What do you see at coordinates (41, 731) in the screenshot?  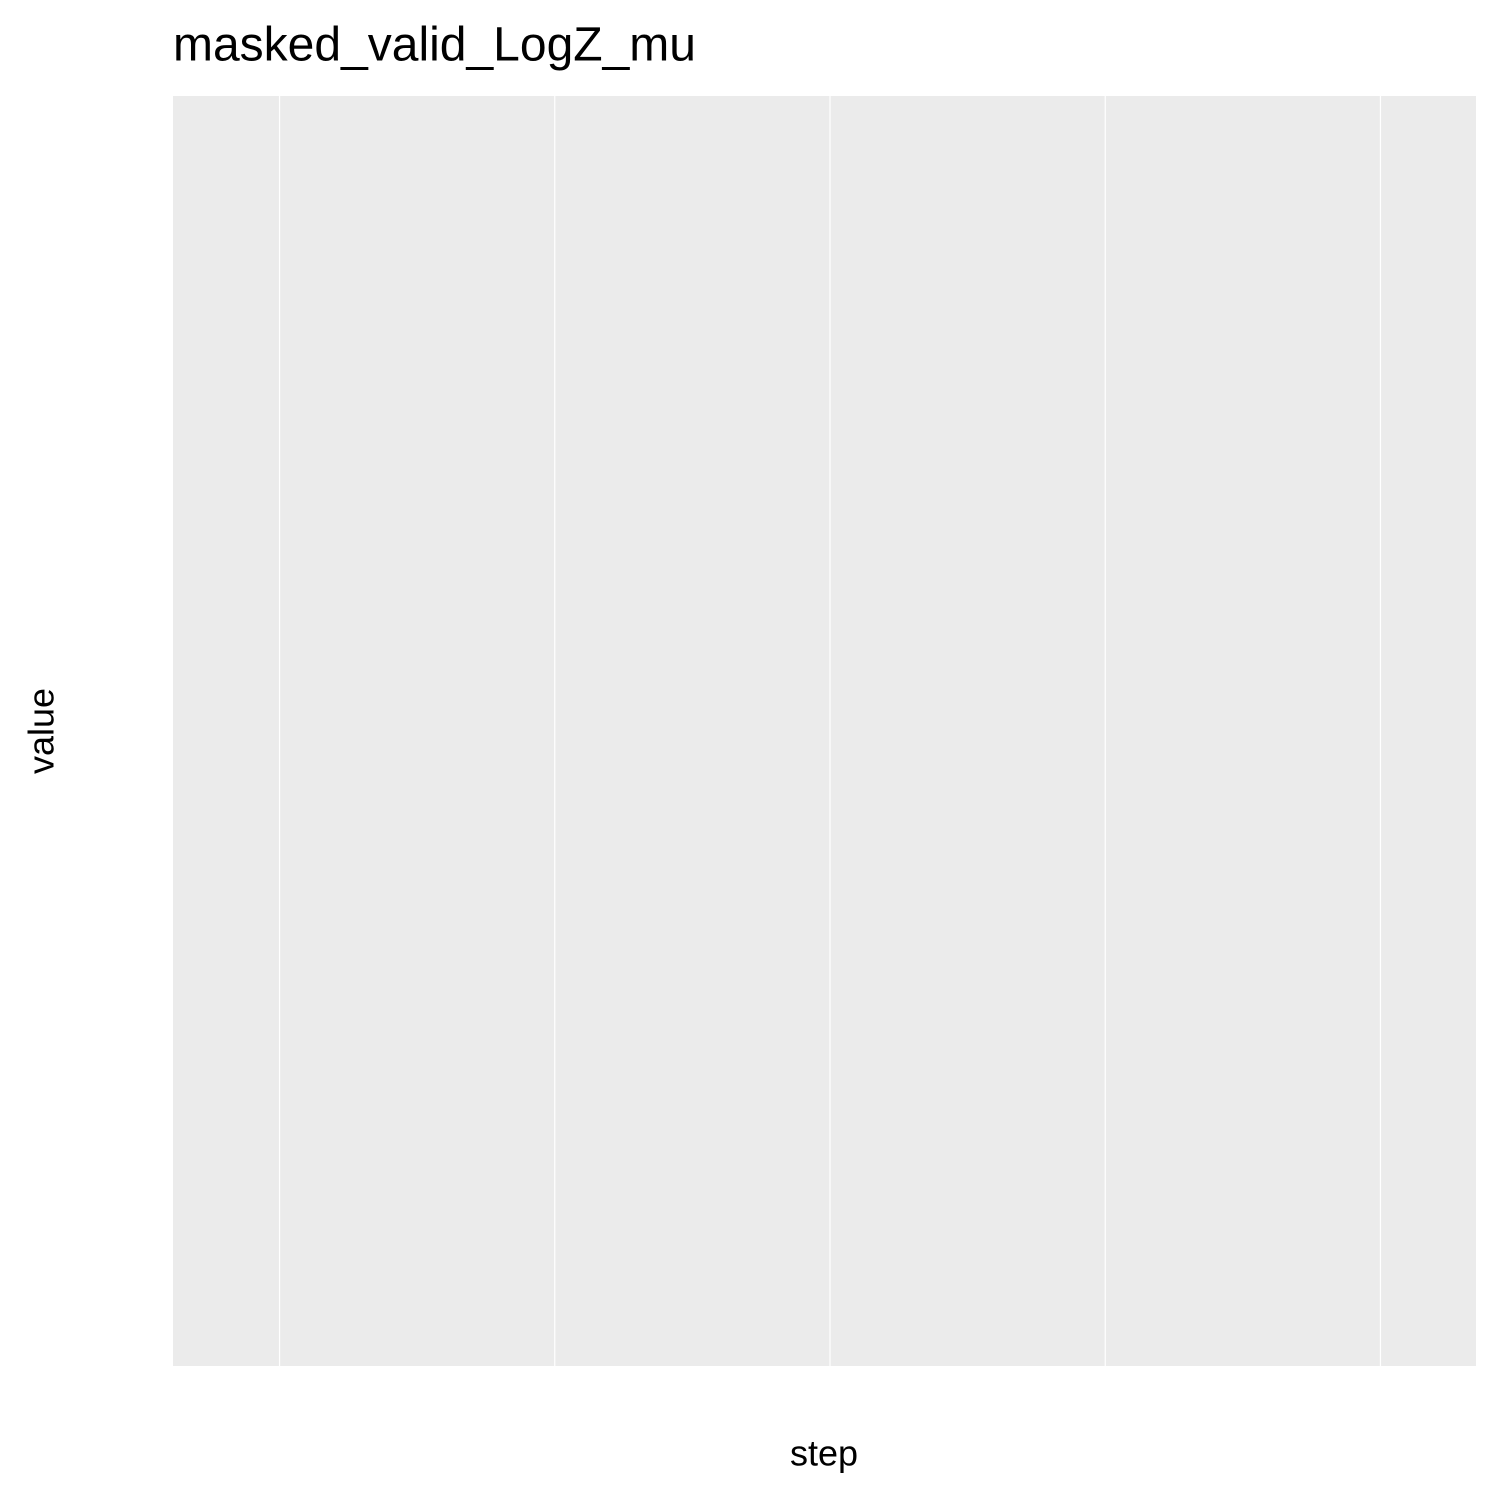 I see `y-axis-label: value` at bounding box center [41, 731].